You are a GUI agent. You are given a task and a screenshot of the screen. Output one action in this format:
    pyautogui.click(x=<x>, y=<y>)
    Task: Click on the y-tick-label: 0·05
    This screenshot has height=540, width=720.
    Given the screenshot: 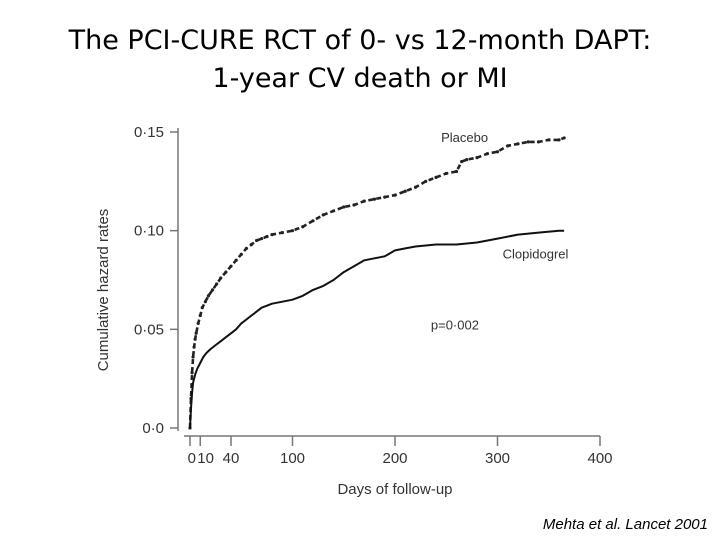 What is the action you would take?
    pyautogui.click(x=149, y=329)
    